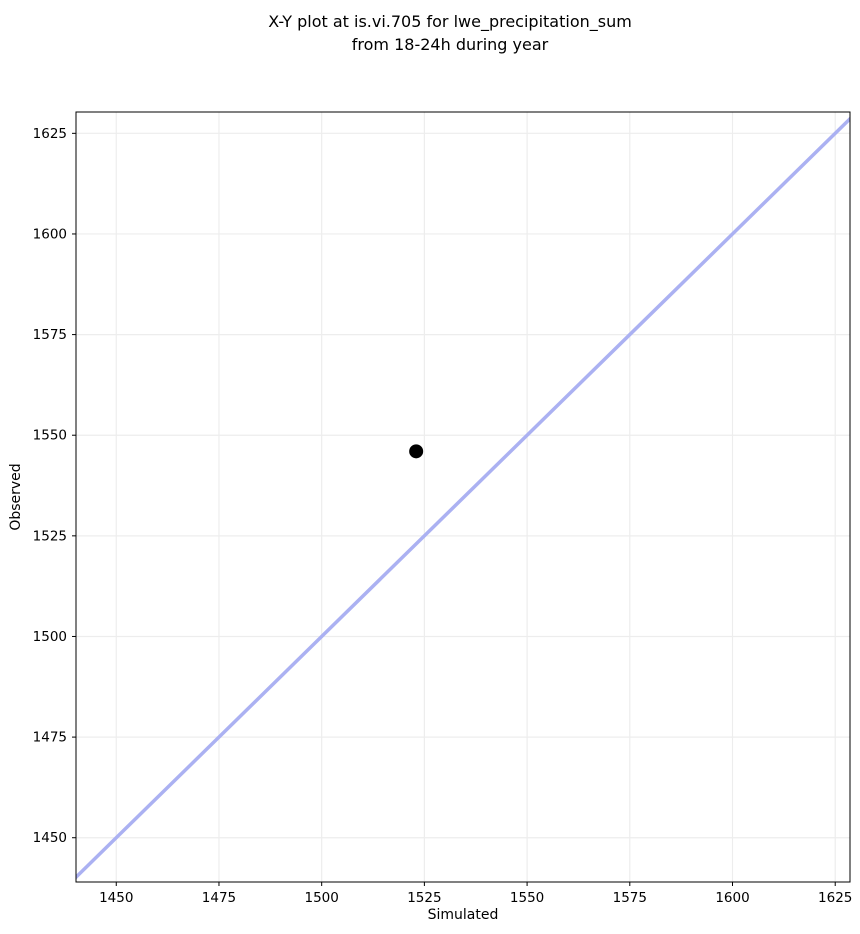  I want to click on y-tick-label: 1625, so click(50, 134).